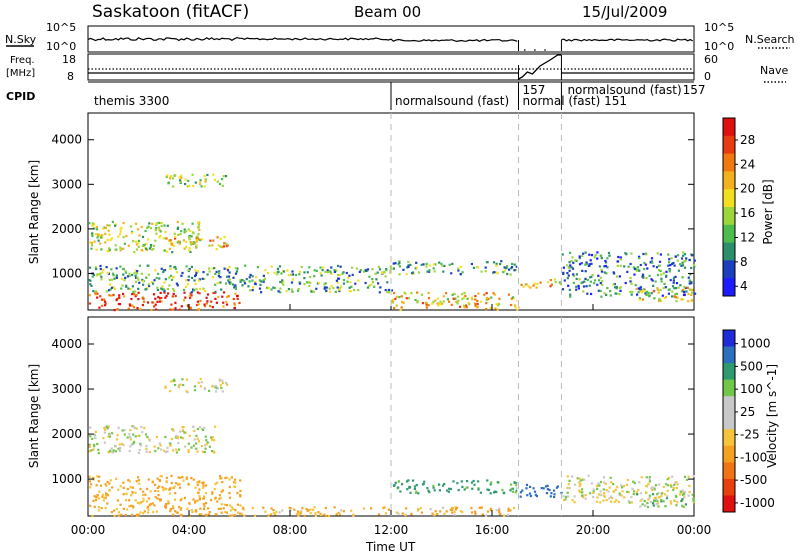 The width and height of the screenshot is (800, 554). Describe the element at coordinates (744, 286) in the screenshot. I see `colorbar-tick-label: 4` at that location.